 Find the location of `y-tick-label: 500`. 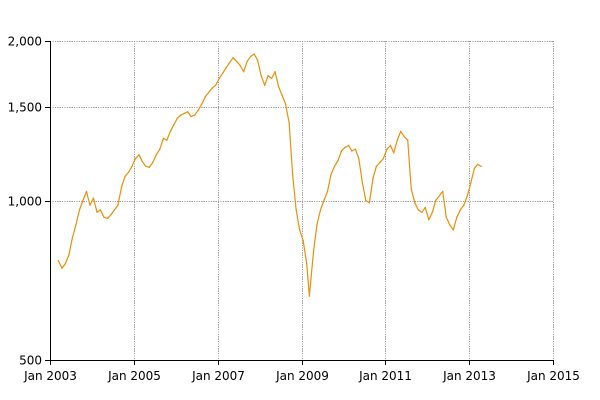

y-tick-label: 500 is located at coordinates (30, 361).